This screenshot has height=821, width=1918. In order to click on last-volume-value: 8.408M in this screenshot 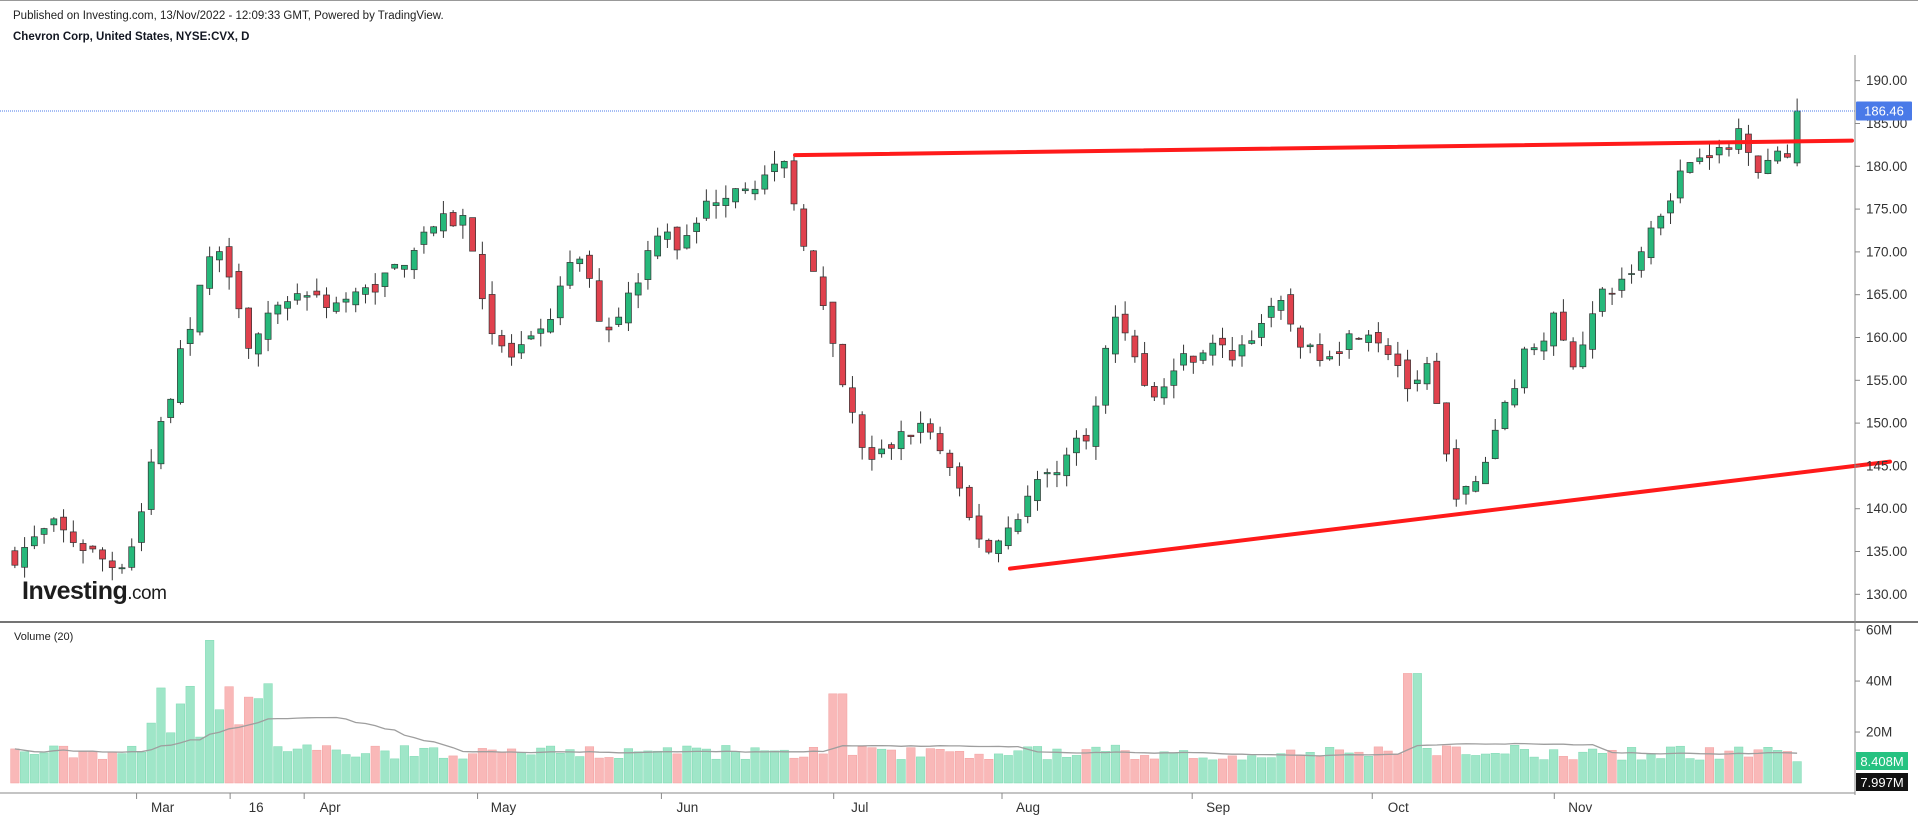, I will do `click(1881, 761)`.